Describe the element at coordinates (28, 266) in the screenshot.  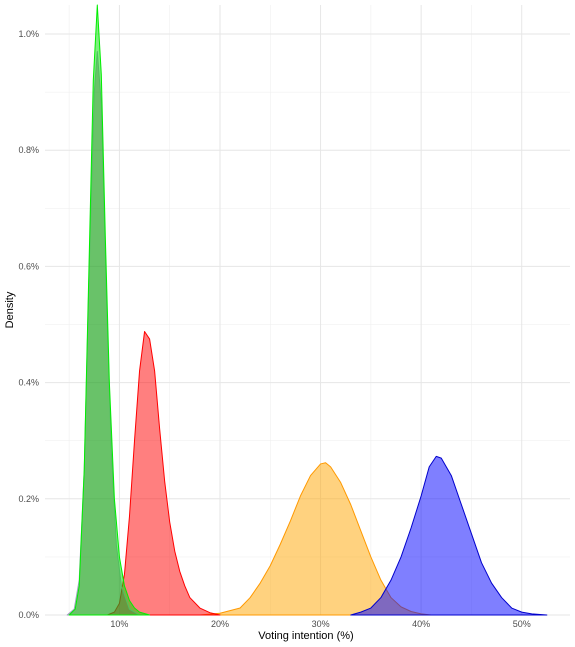
I see `y-tick-label: 0.6%` at that location.